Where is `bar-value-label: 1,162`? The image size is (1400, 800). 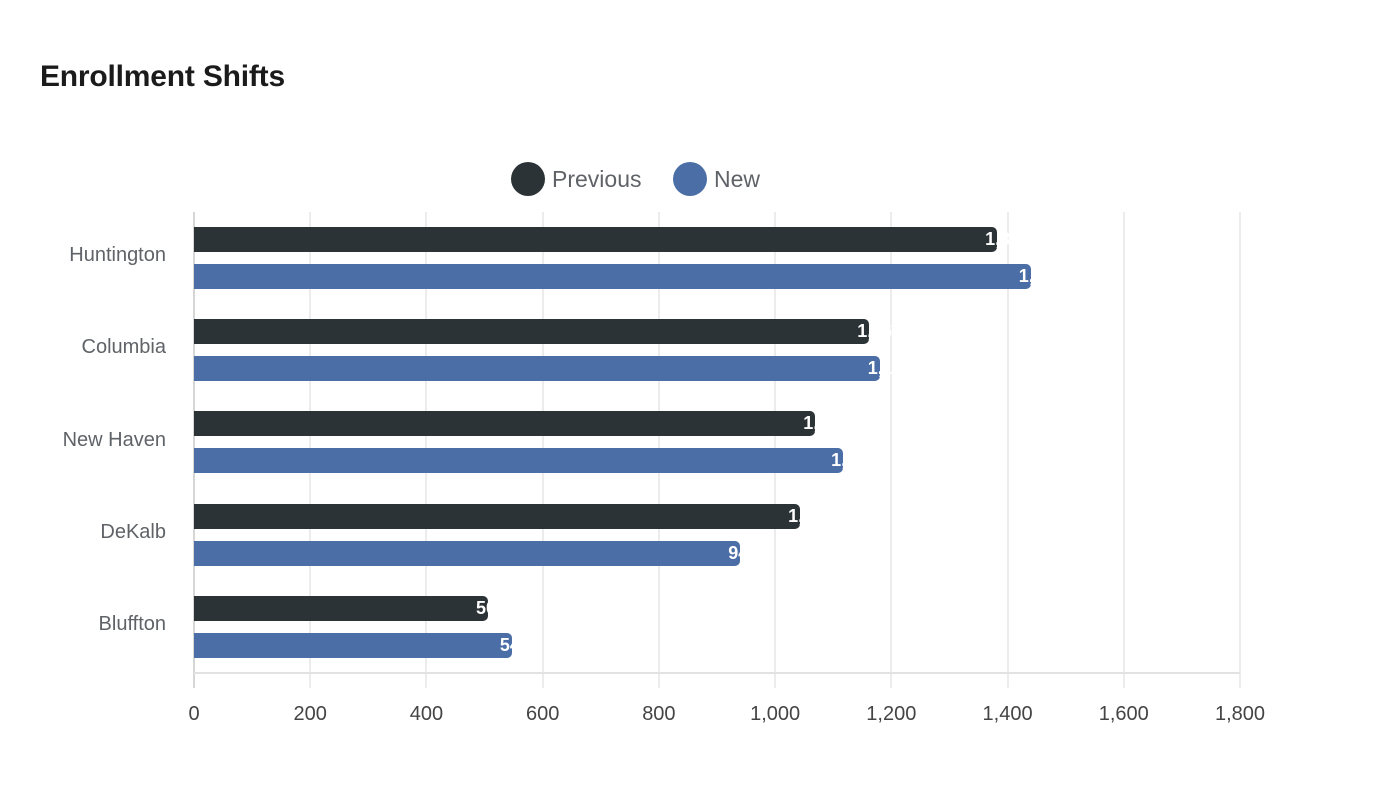
bar-value-label: 1,162 is located at coordinates (880, 331).